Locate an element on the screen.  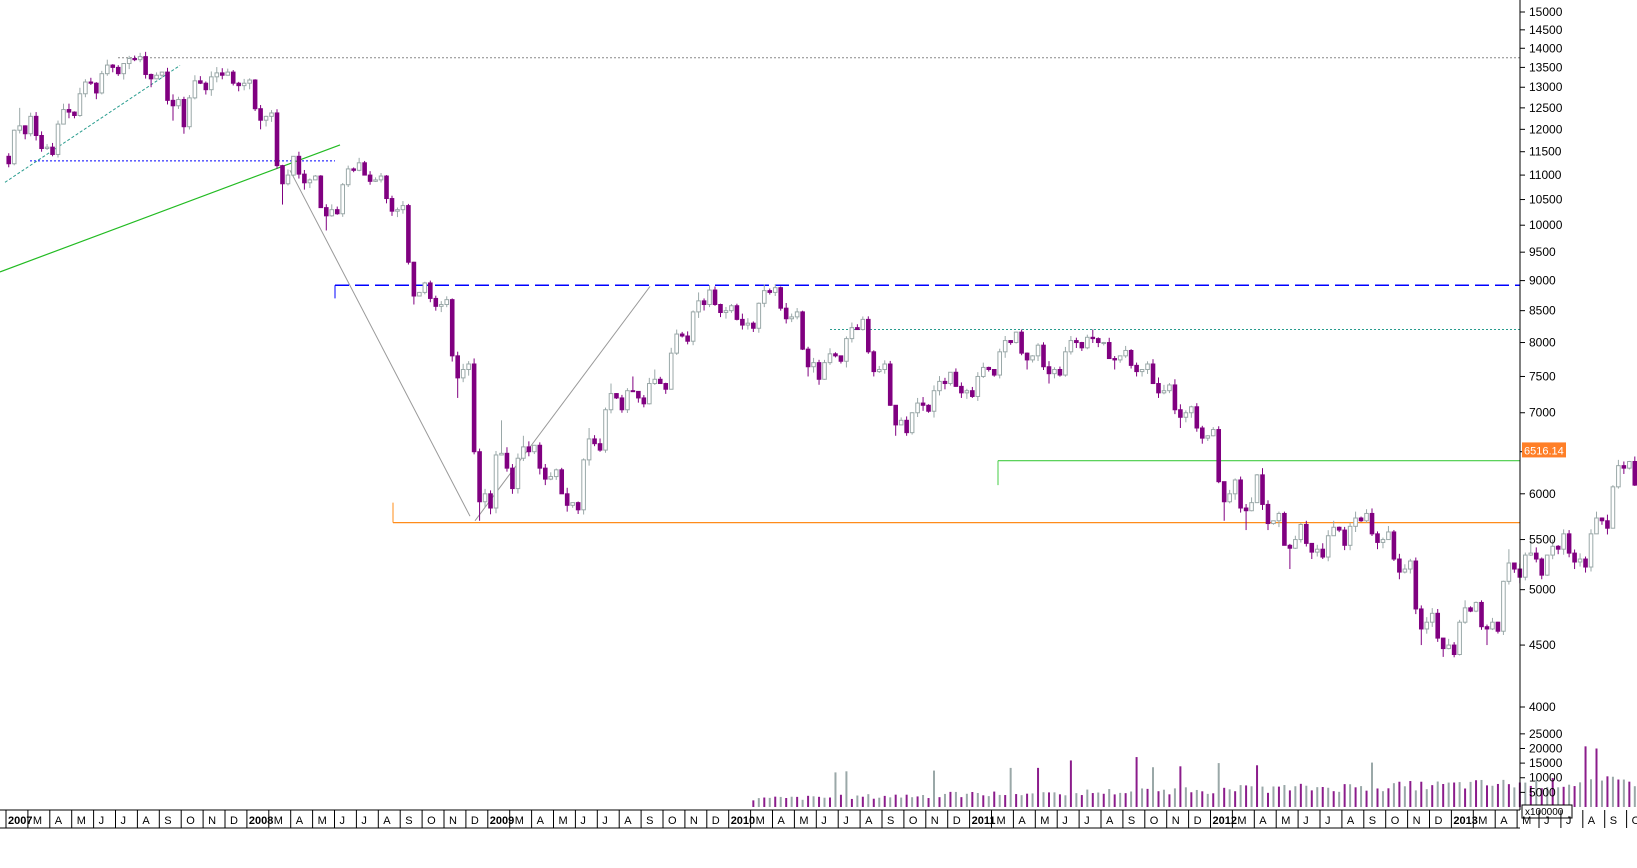
price-tick-label: 10500 is located at coordinates (1546, 200).